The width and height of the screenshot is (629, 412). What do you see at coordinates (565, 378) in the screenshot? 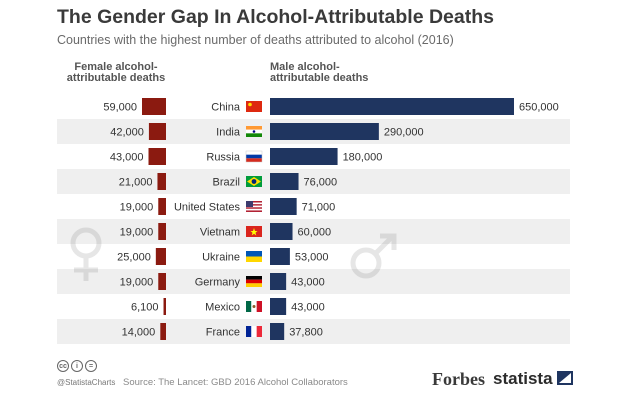
I see `statista-logo-icon` at bounding box center [565, 378].